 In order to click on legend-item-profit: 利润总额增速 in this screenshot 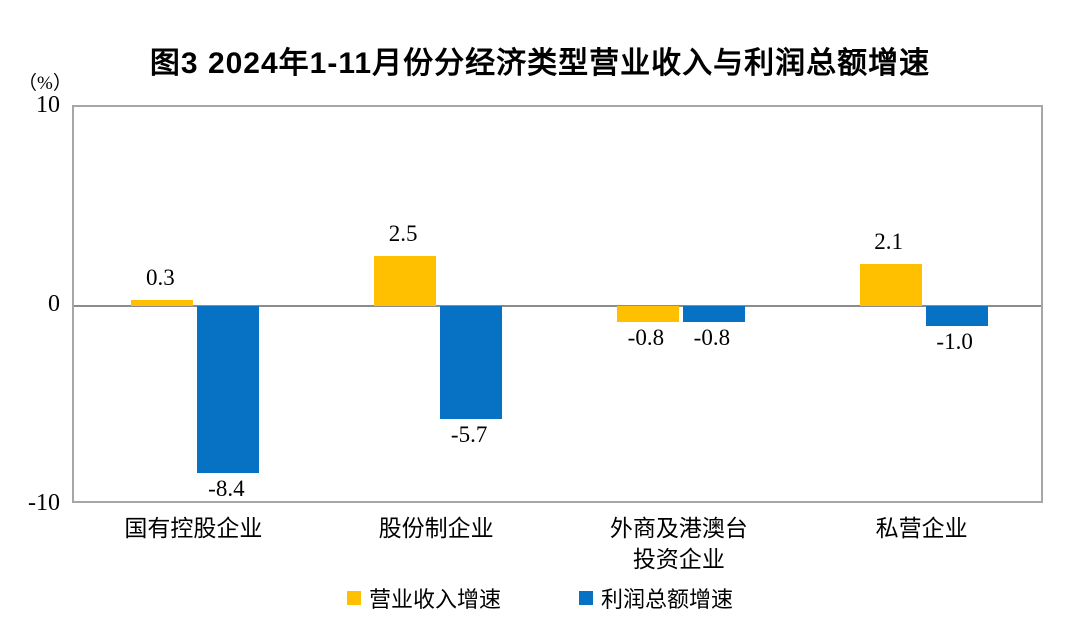, I will do `click(656, 598)`.